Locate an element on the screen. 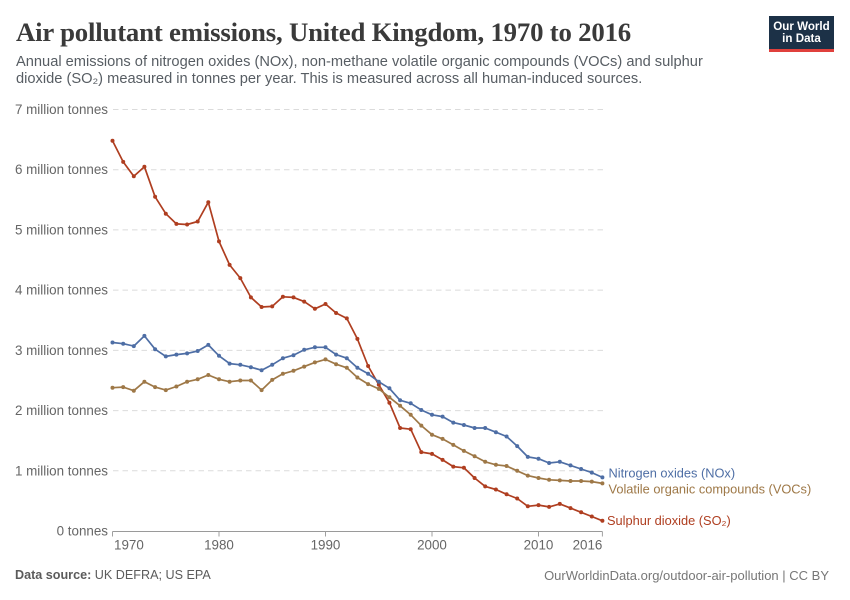  svg-text: 7 million tonnes is located at coordinates (61, 109).